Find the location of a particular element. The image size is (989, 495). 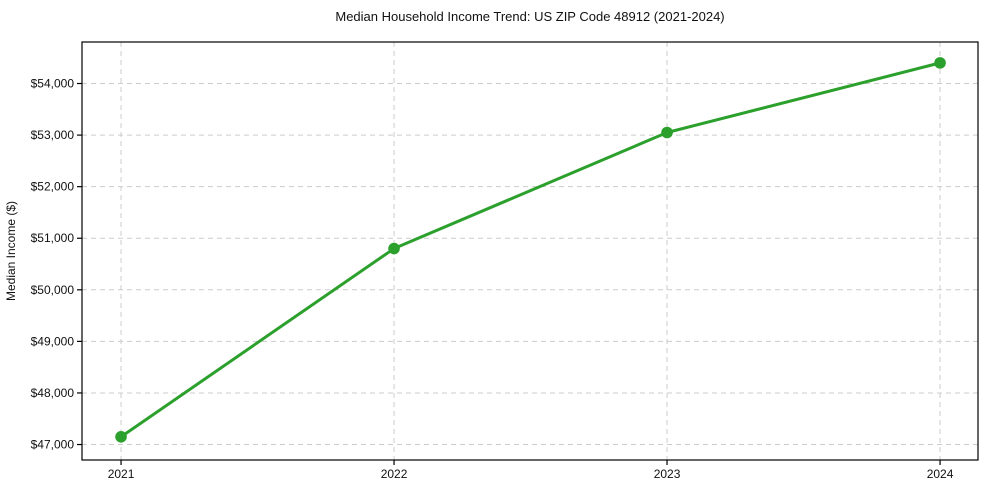

x-tick-labels: 2021 2022 2023 2024 is located at coordinates (531, 474).